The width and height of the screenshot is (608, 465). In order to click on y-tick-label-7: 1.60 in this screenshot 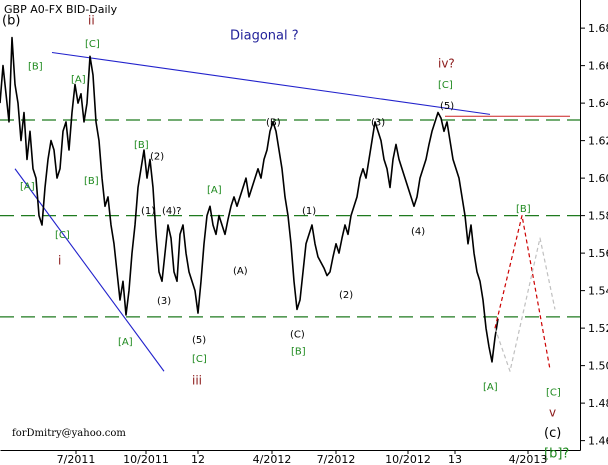, I will do `click(598, 178)`.